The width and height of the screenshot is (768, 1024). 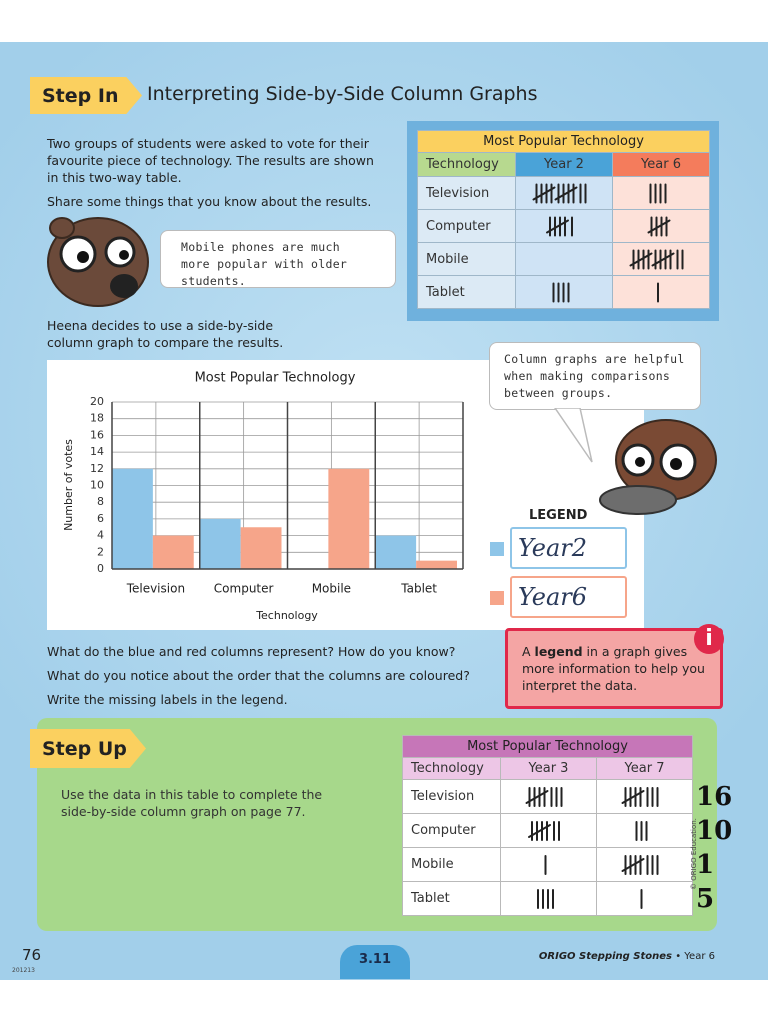 I want to click on y-tick-label: 6, so click(x=100, y=518).